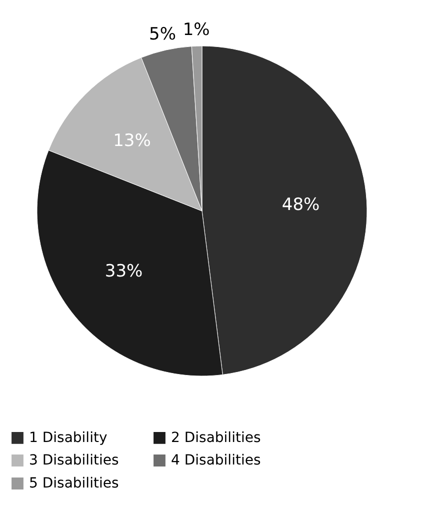 The height and width of the screenshot is (524, 424). I want to click on data-label: 5%, so click(162, 34).